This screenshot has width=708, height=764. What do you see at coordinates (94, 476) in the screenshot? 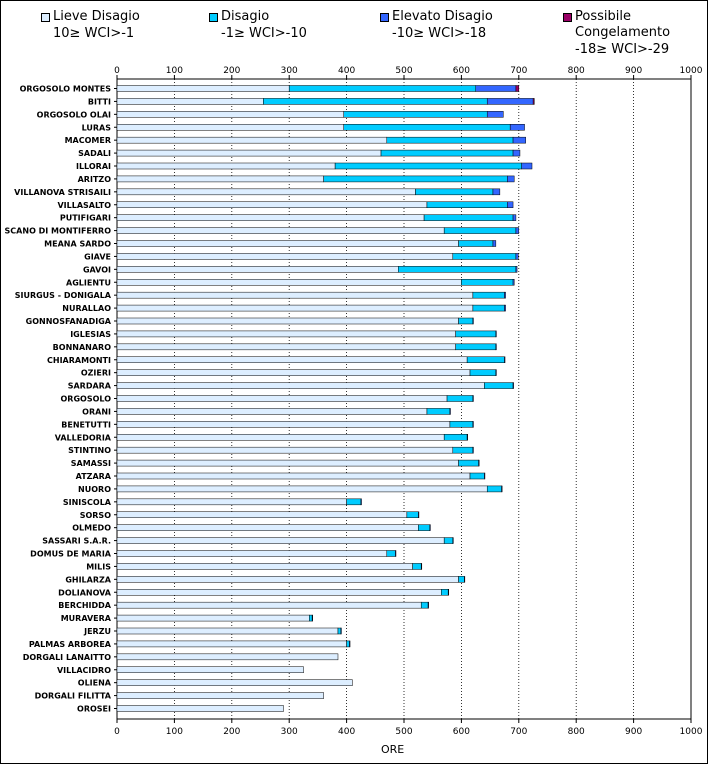
I see `category-label: ATZARA` at bounding box center [94, 476].